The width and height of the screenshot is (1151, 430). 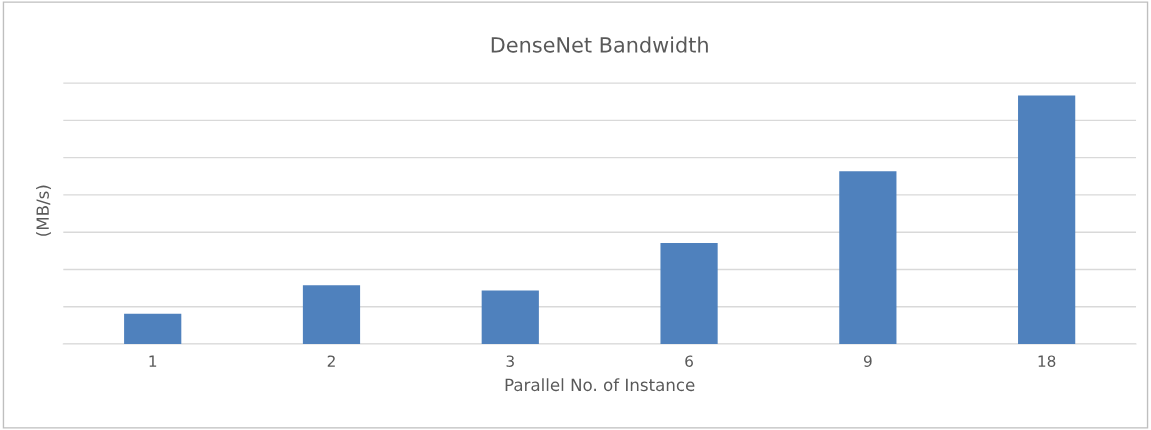 What do you see at coordinates (867, 361) in the screenshot?
I see `x-tick-label: 9` at bounding box center [867, 361].